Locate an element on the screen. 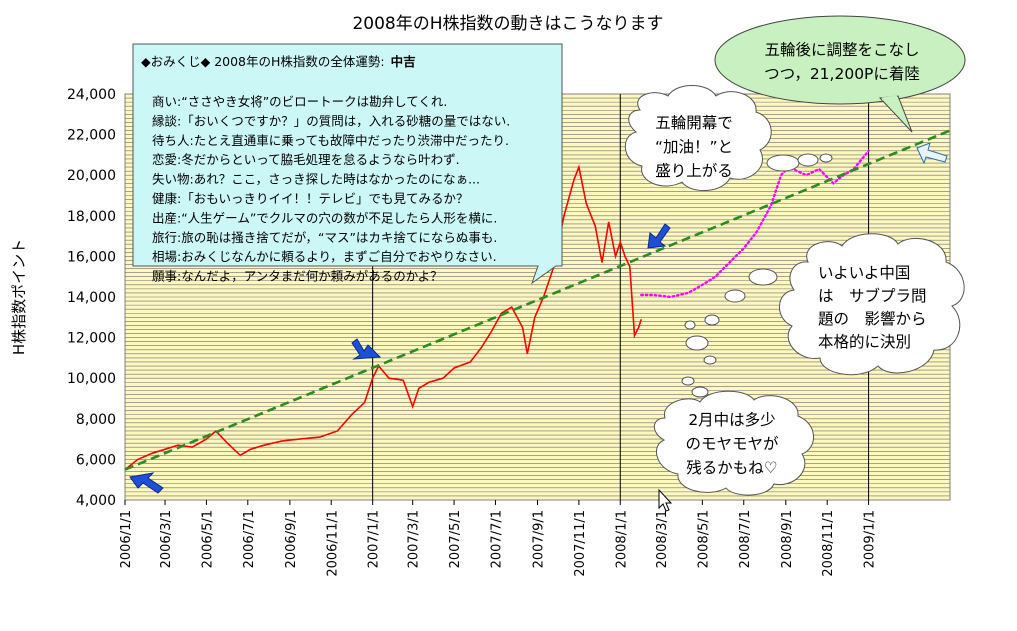 This screenshot has height=631, width=1017. bubble-line: “加油！”と is located at coordinates (694, 147).